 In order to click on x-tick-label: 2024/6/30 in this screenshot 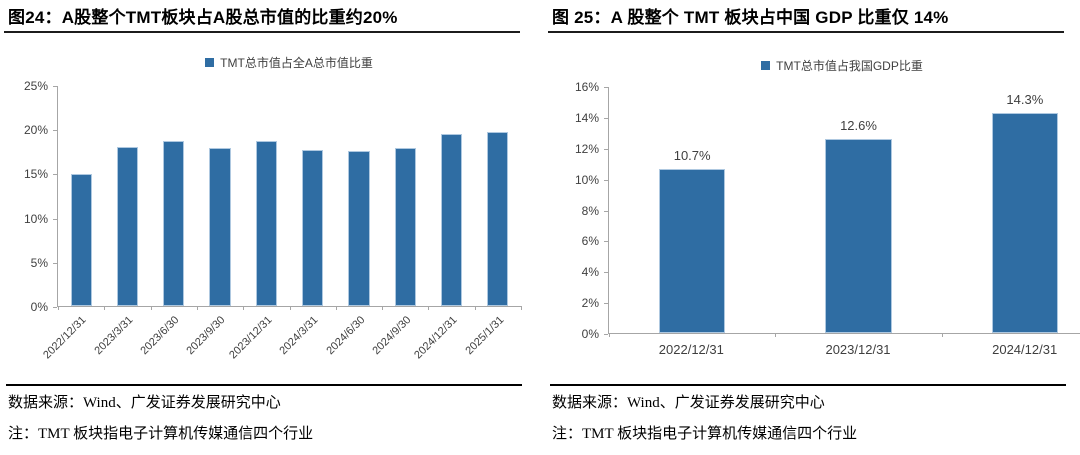, I will do `click(346, 336)`.